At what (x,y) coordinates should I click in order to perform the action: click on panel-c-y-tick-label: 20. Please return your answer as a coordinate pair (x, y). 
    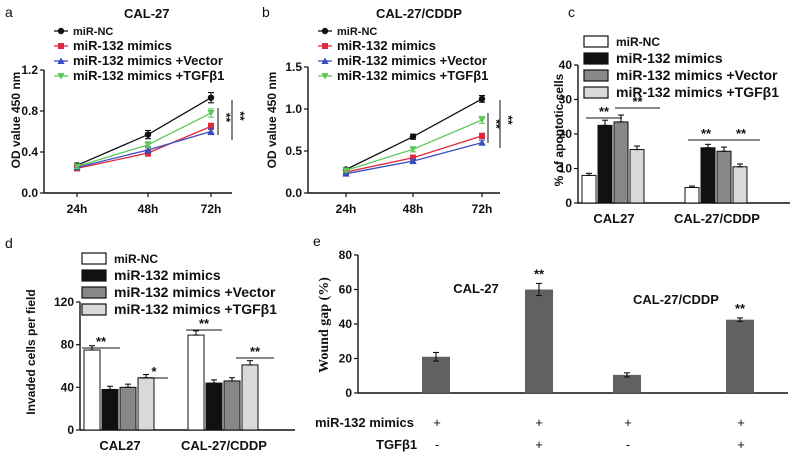
    Looking at the image, I should click on (566, 134).